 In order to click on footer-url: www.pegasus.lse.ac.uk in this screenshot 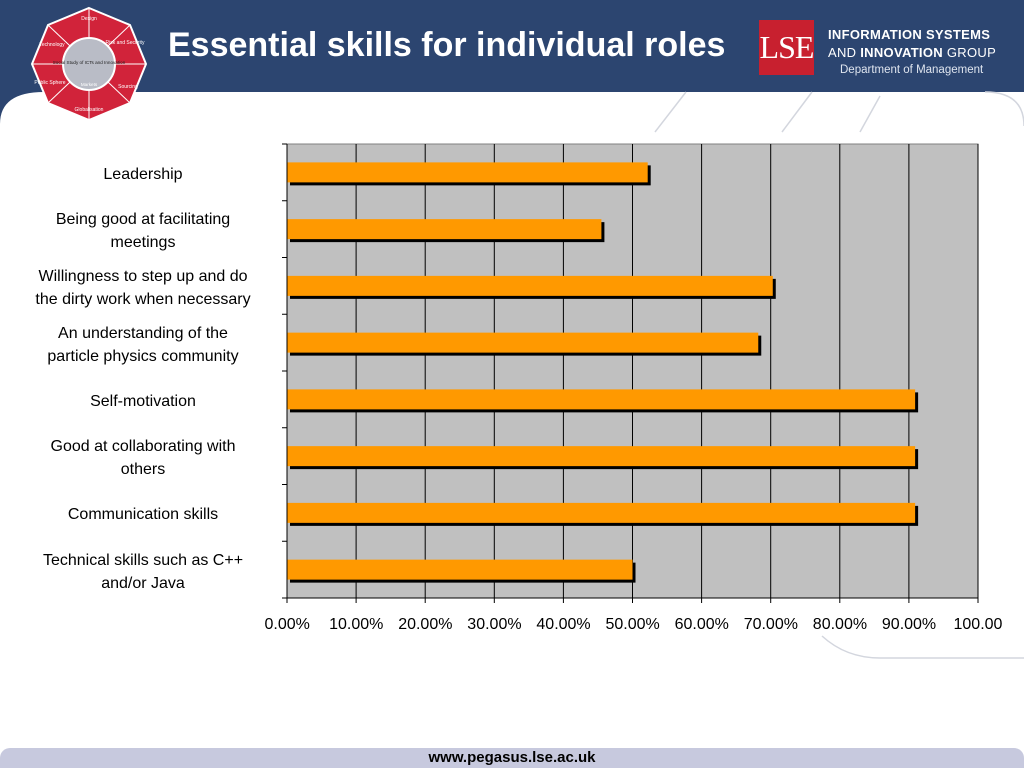, I will do `click(512, 757)`.